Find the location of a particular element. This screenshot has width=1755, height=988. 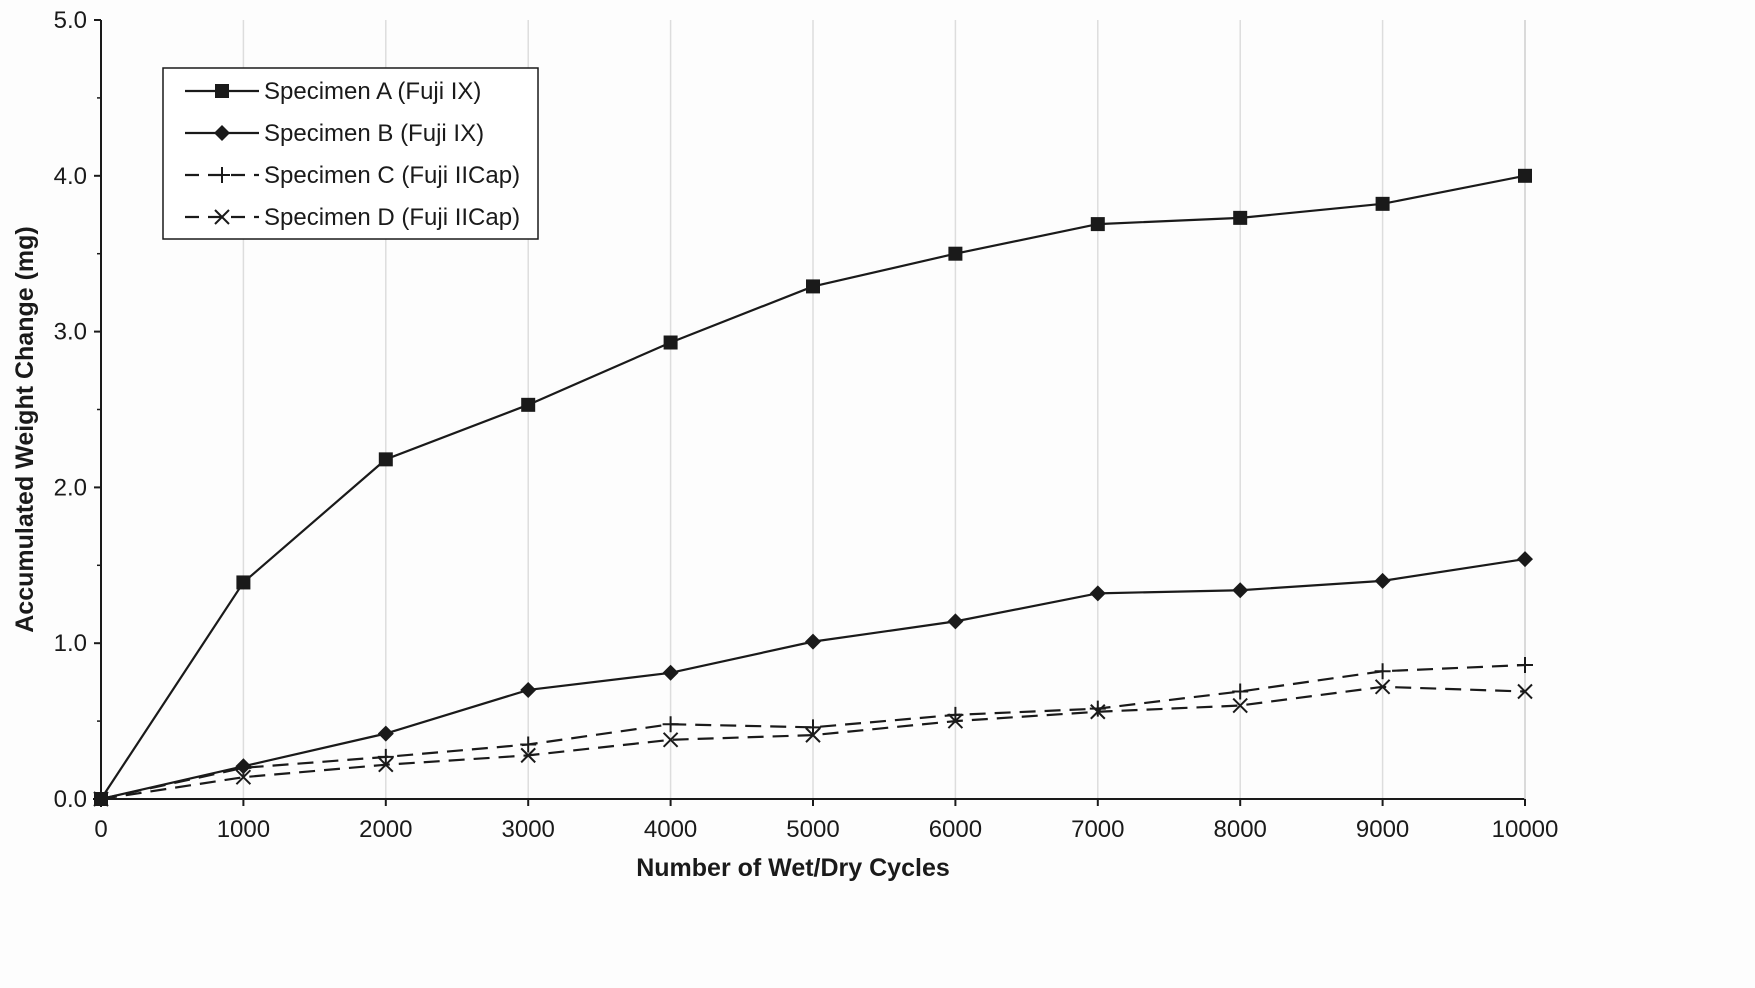

y-tick-label: 5.0 is located at coordinates (70, 20).